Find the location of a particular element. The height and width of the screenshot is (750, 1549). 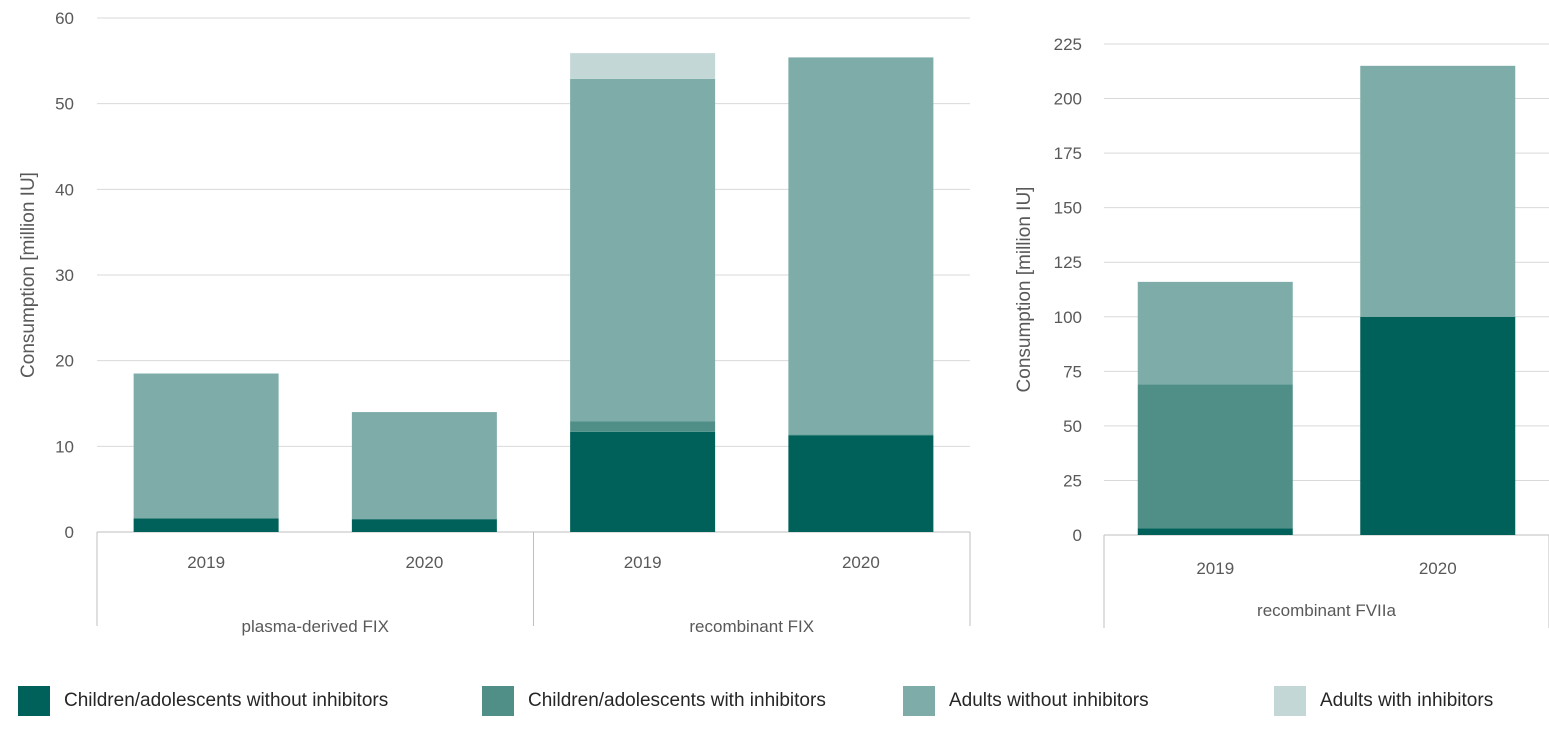

y-tick-label: 30 is located at coordinates (64, 275).